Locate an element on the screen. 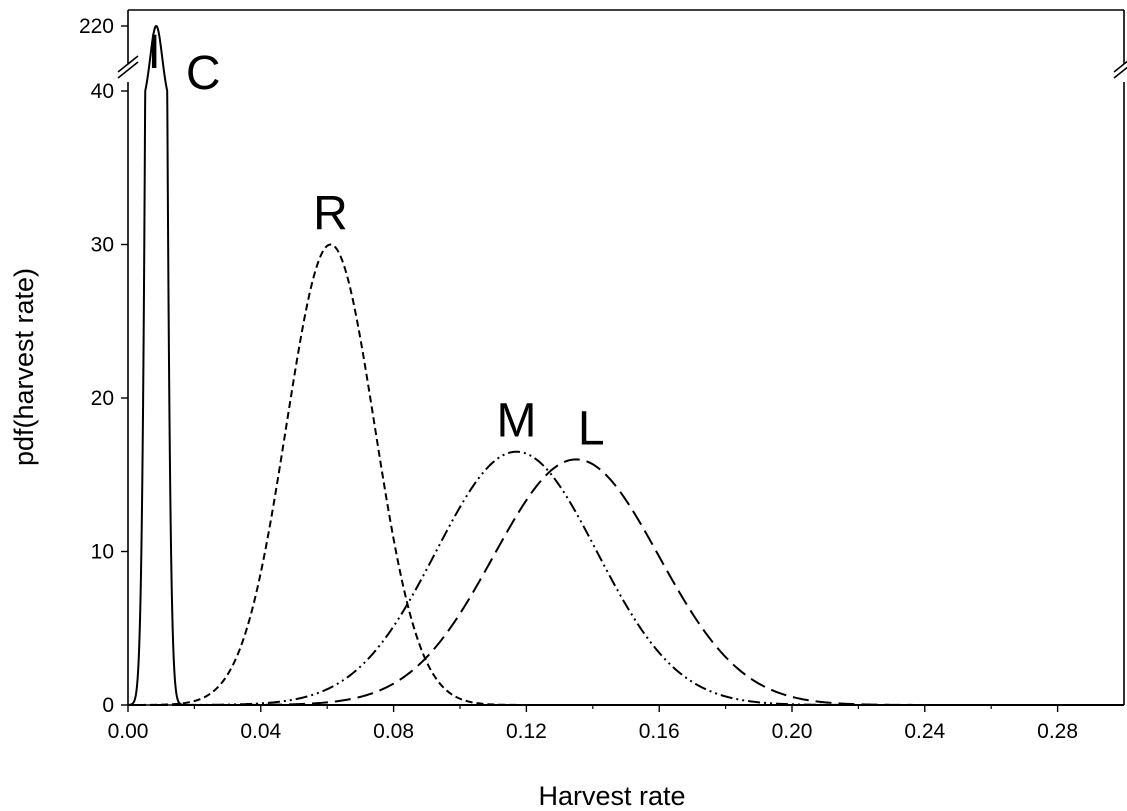 Image resolution: width=1127 pixels, height=811 pixels. x-axis-label: Harvest rate is located at coordinates (611, 796).